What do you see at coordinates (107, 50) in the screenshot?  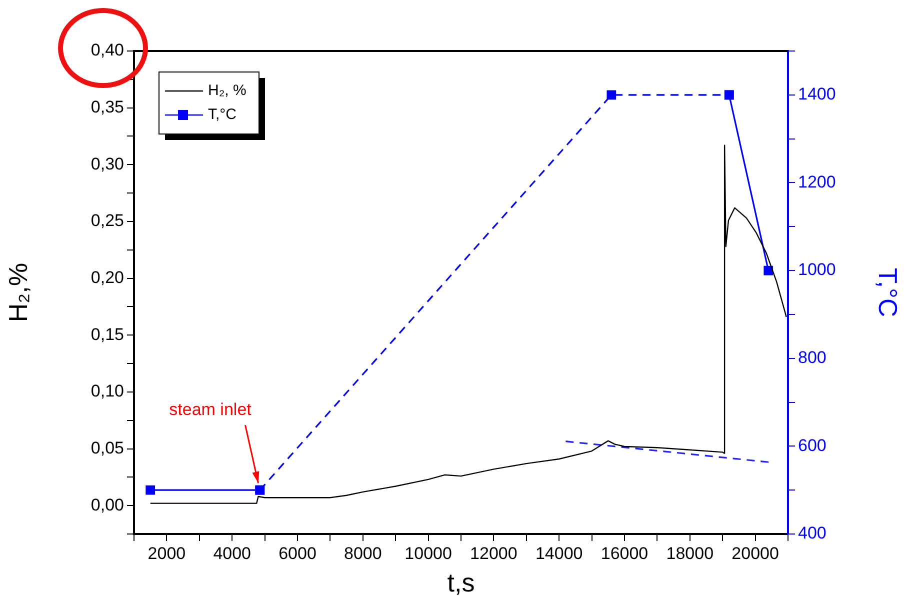 I see `y-tick-label: 0,40` at bounding box center [107, 50].